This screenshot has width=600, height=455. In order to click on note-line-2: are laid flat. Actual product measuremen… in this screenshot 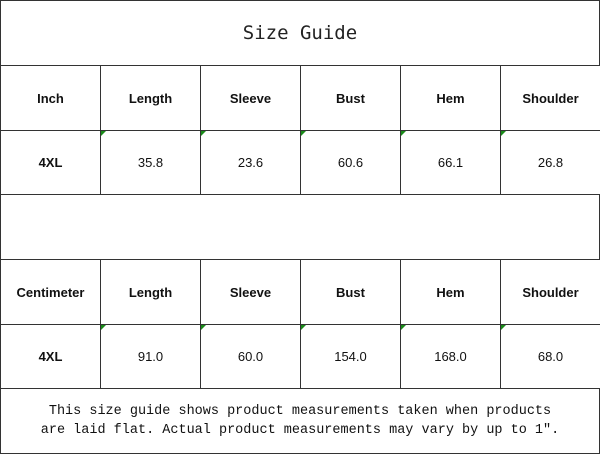, I will do `click(300, 430)`.